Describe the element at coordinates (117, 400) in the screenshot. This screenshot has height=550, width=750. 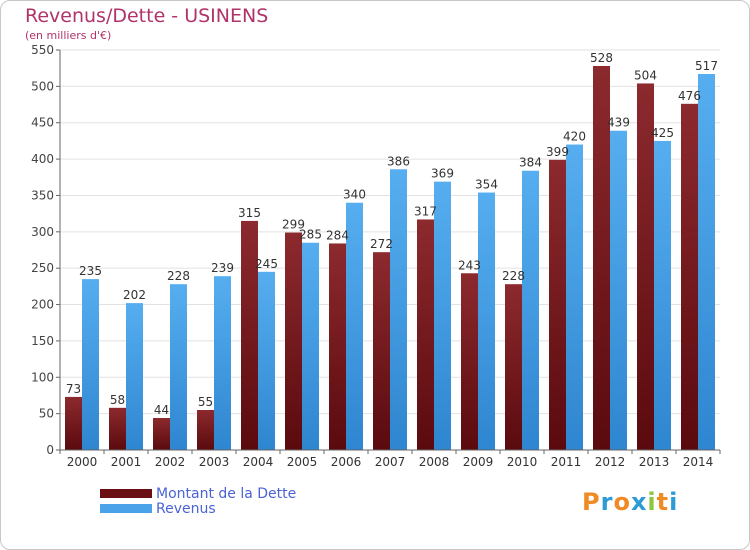
I see `data-label: 58` at that location.